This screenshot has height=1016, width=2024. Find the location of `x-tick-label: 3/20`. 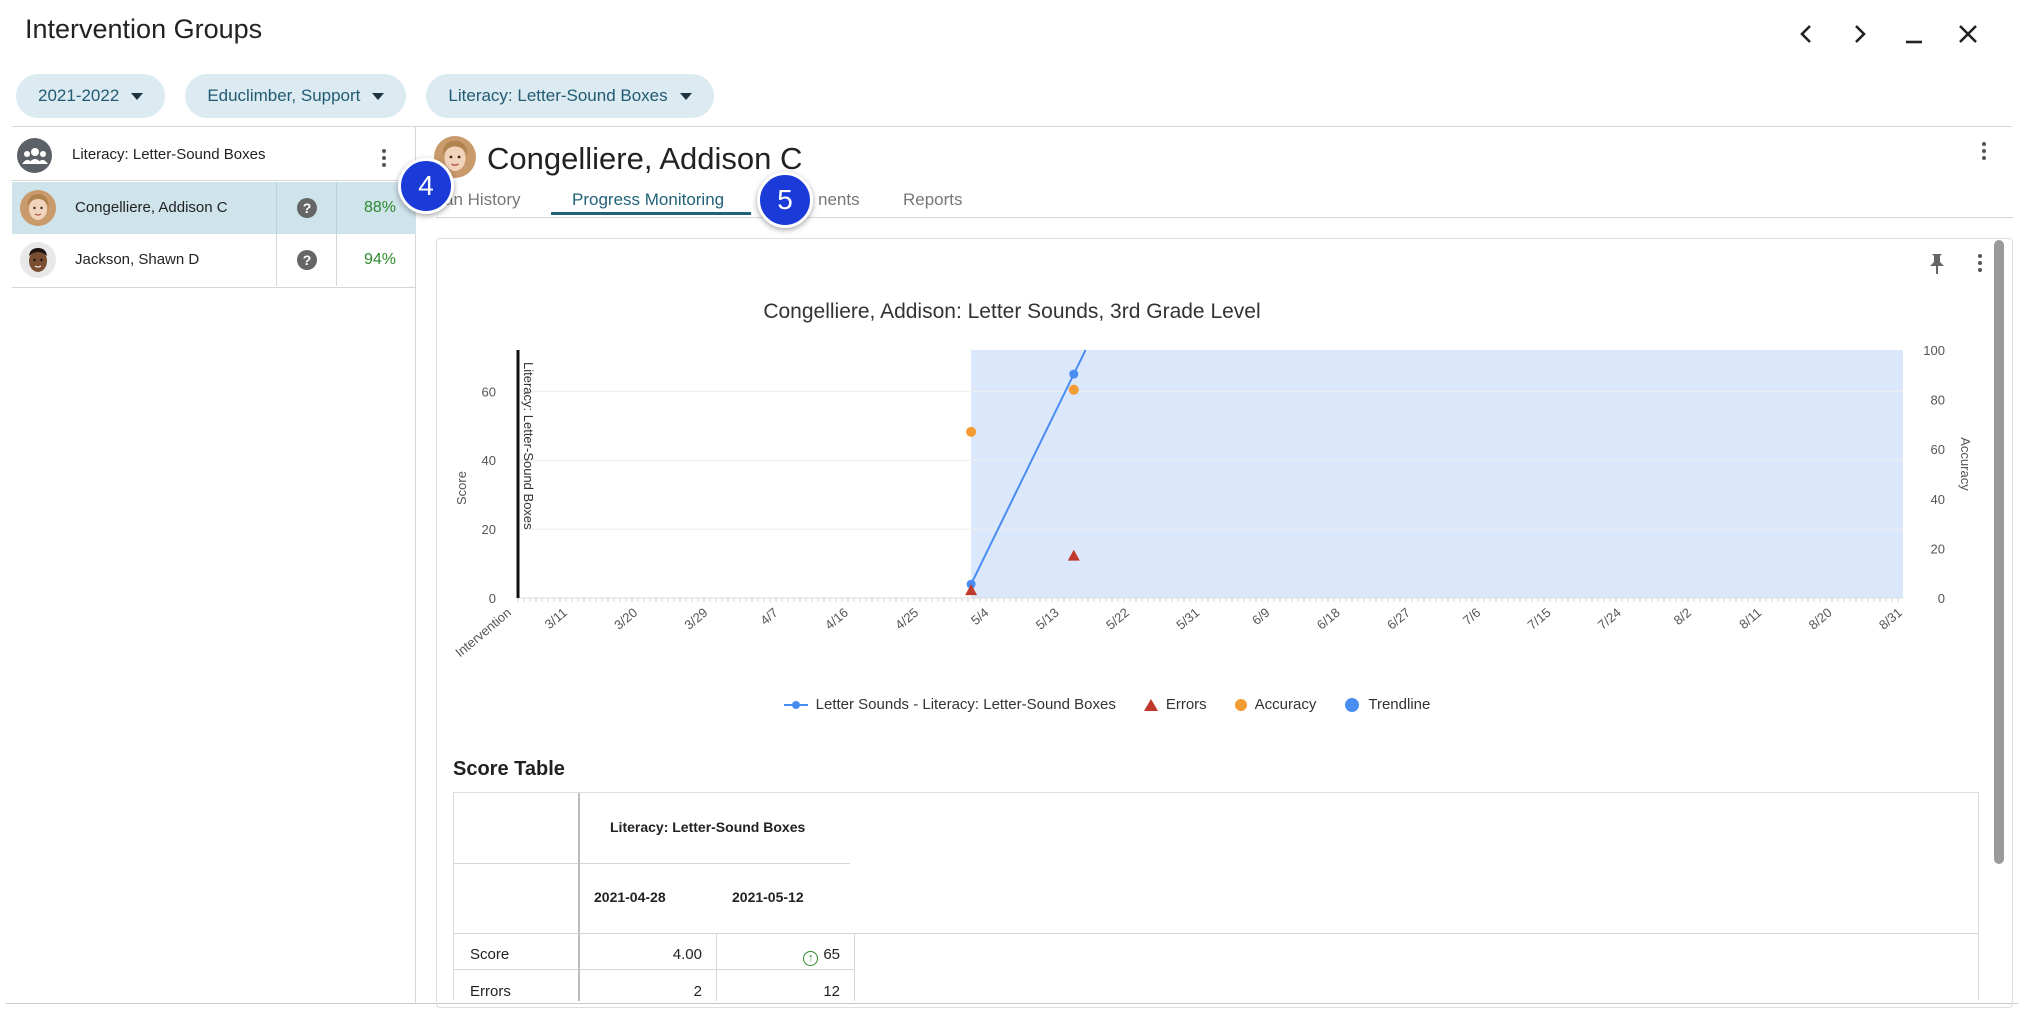

x-tick-label: 3/20 is located at coordinates (625, 619).